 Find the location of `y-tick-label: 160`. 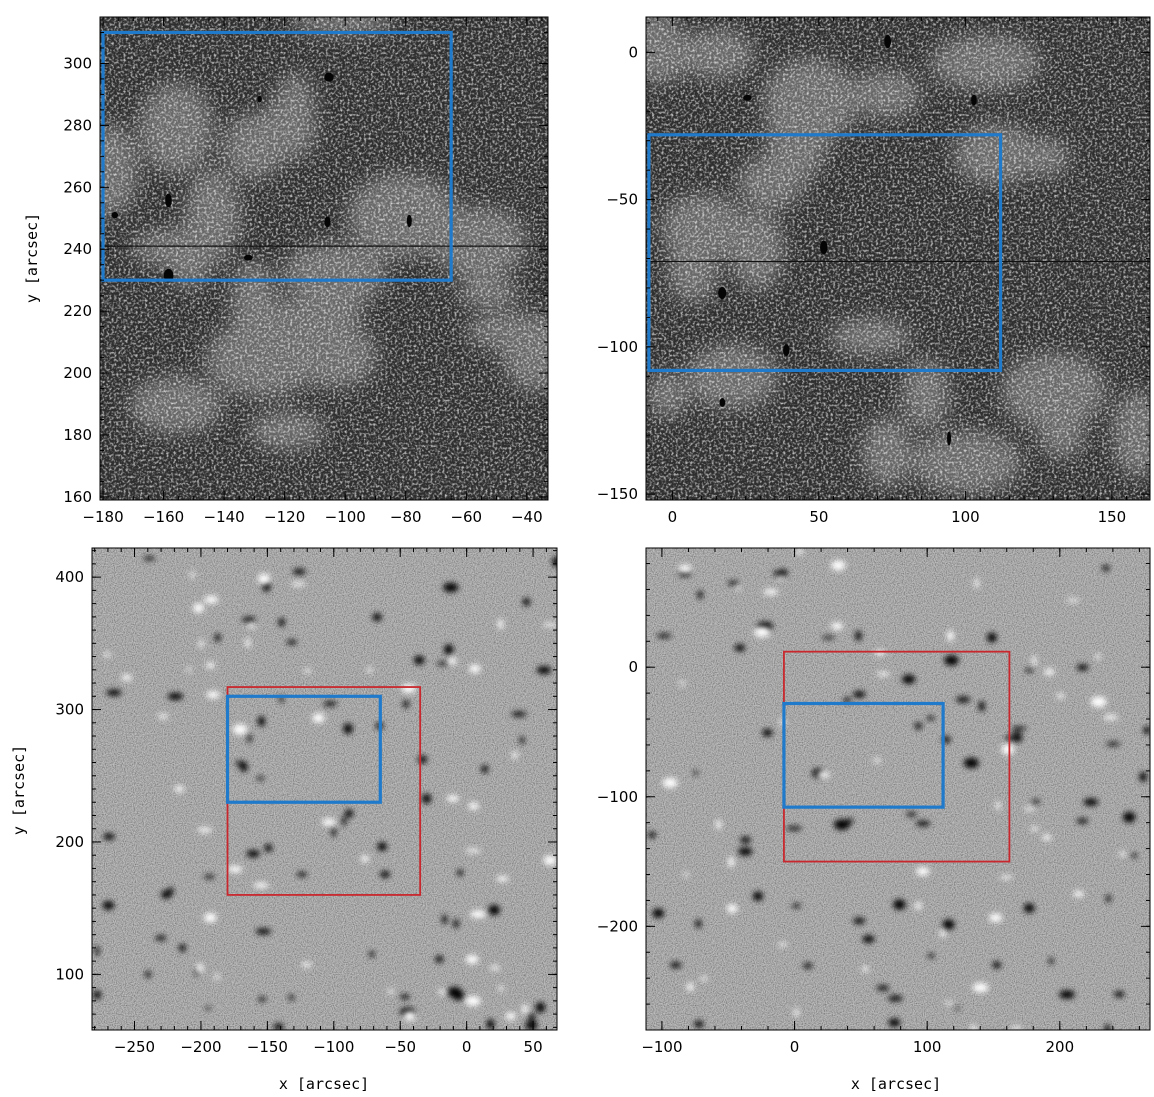

y-tick-label: 160 is located at coordinates (77, 497).